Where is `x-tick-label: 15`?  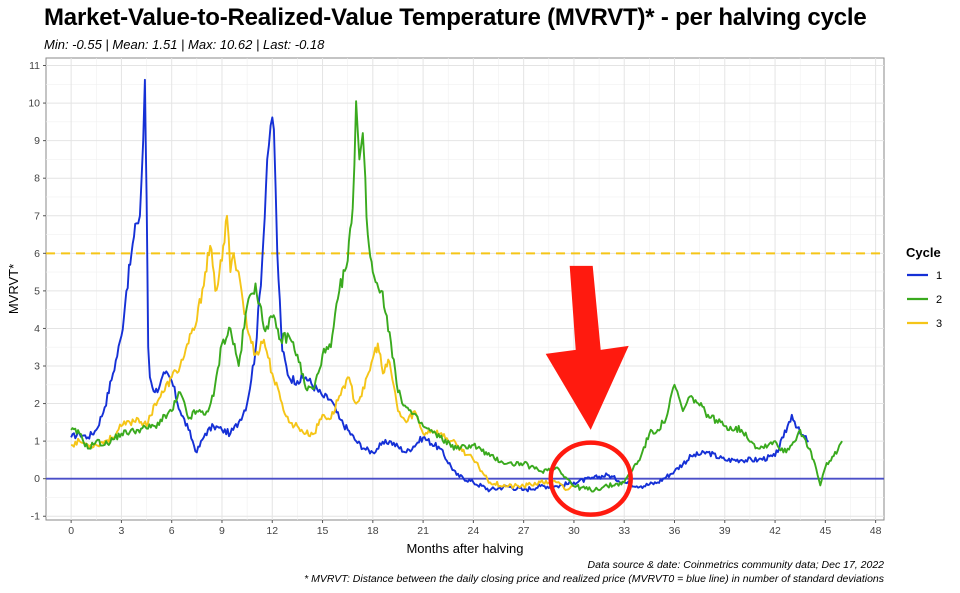 x-tick-label: 15 is located at coordinates (323, 531).